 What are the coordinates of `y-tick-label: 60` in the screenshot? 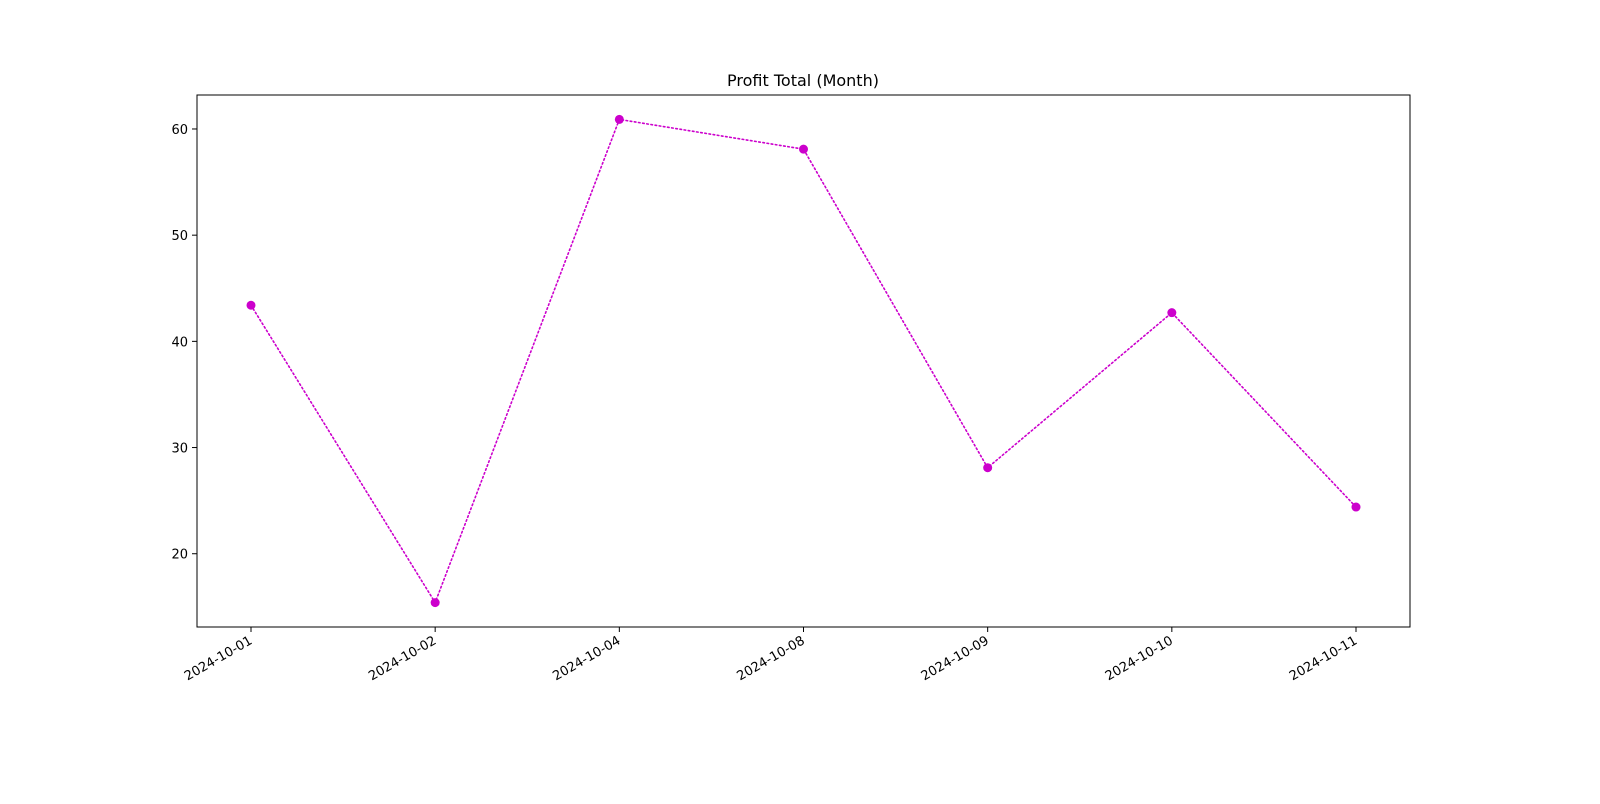 It's located at (179, 130).